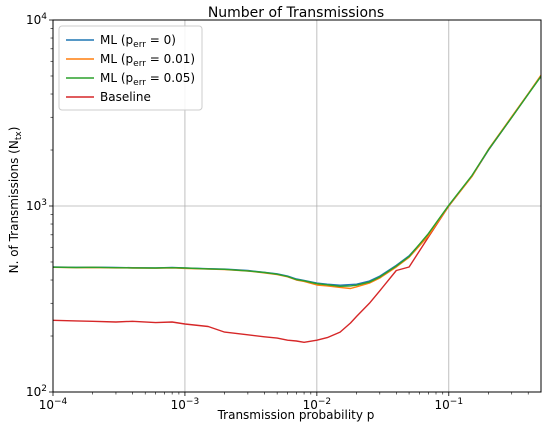 The height and width of the screenshot is (430, 550). I want to click on y-tick-label: 10³, so click(36, 205).